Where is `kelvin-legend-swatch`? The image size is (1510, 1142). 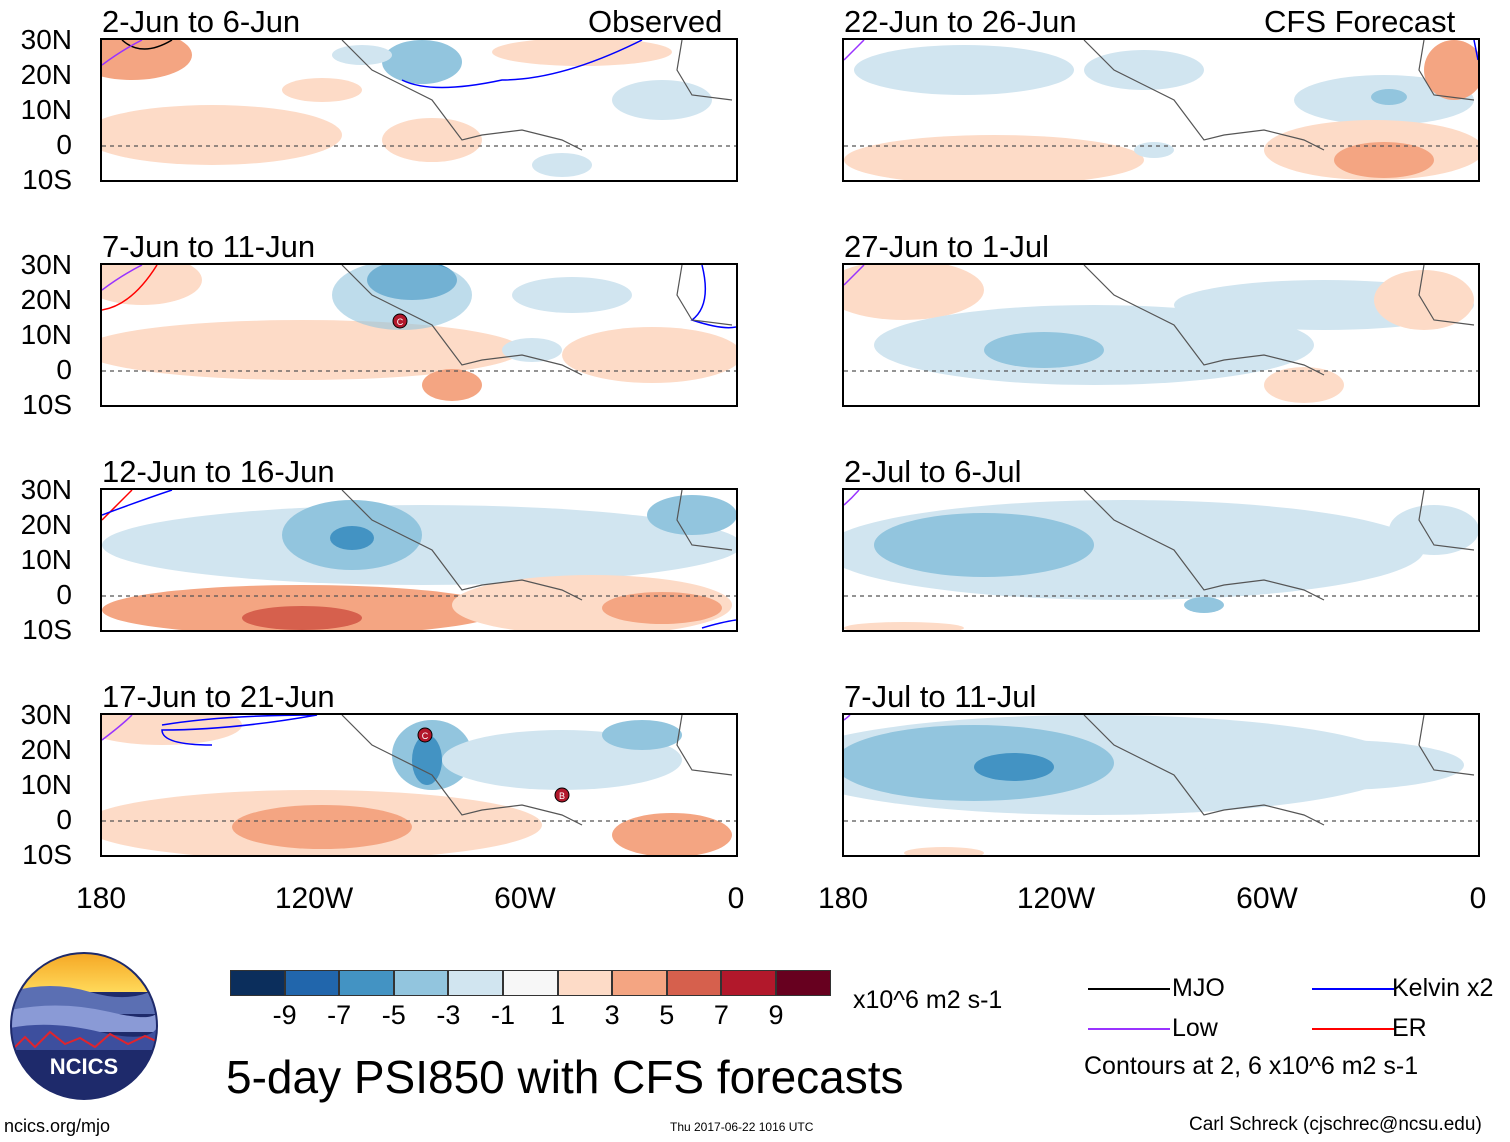
kelvin-legend-swatch is located at coordinates (1353, 989).